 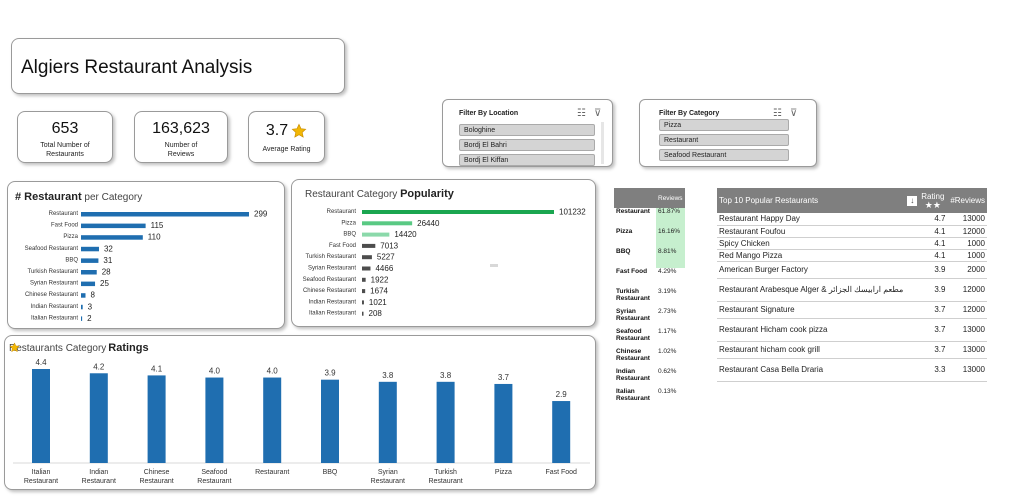 What do you see at coordinates (89, 318) in the screenshot?
I see `data-label-italian-restaurant: 2` at bounding box center [89, 318].